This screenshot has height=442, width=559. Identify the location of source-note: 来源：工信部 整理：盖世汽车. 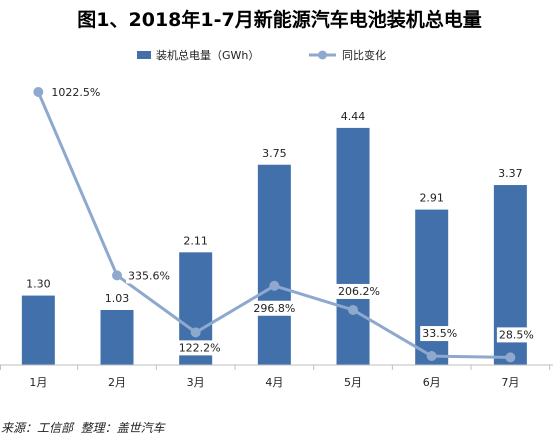
(84, 428).